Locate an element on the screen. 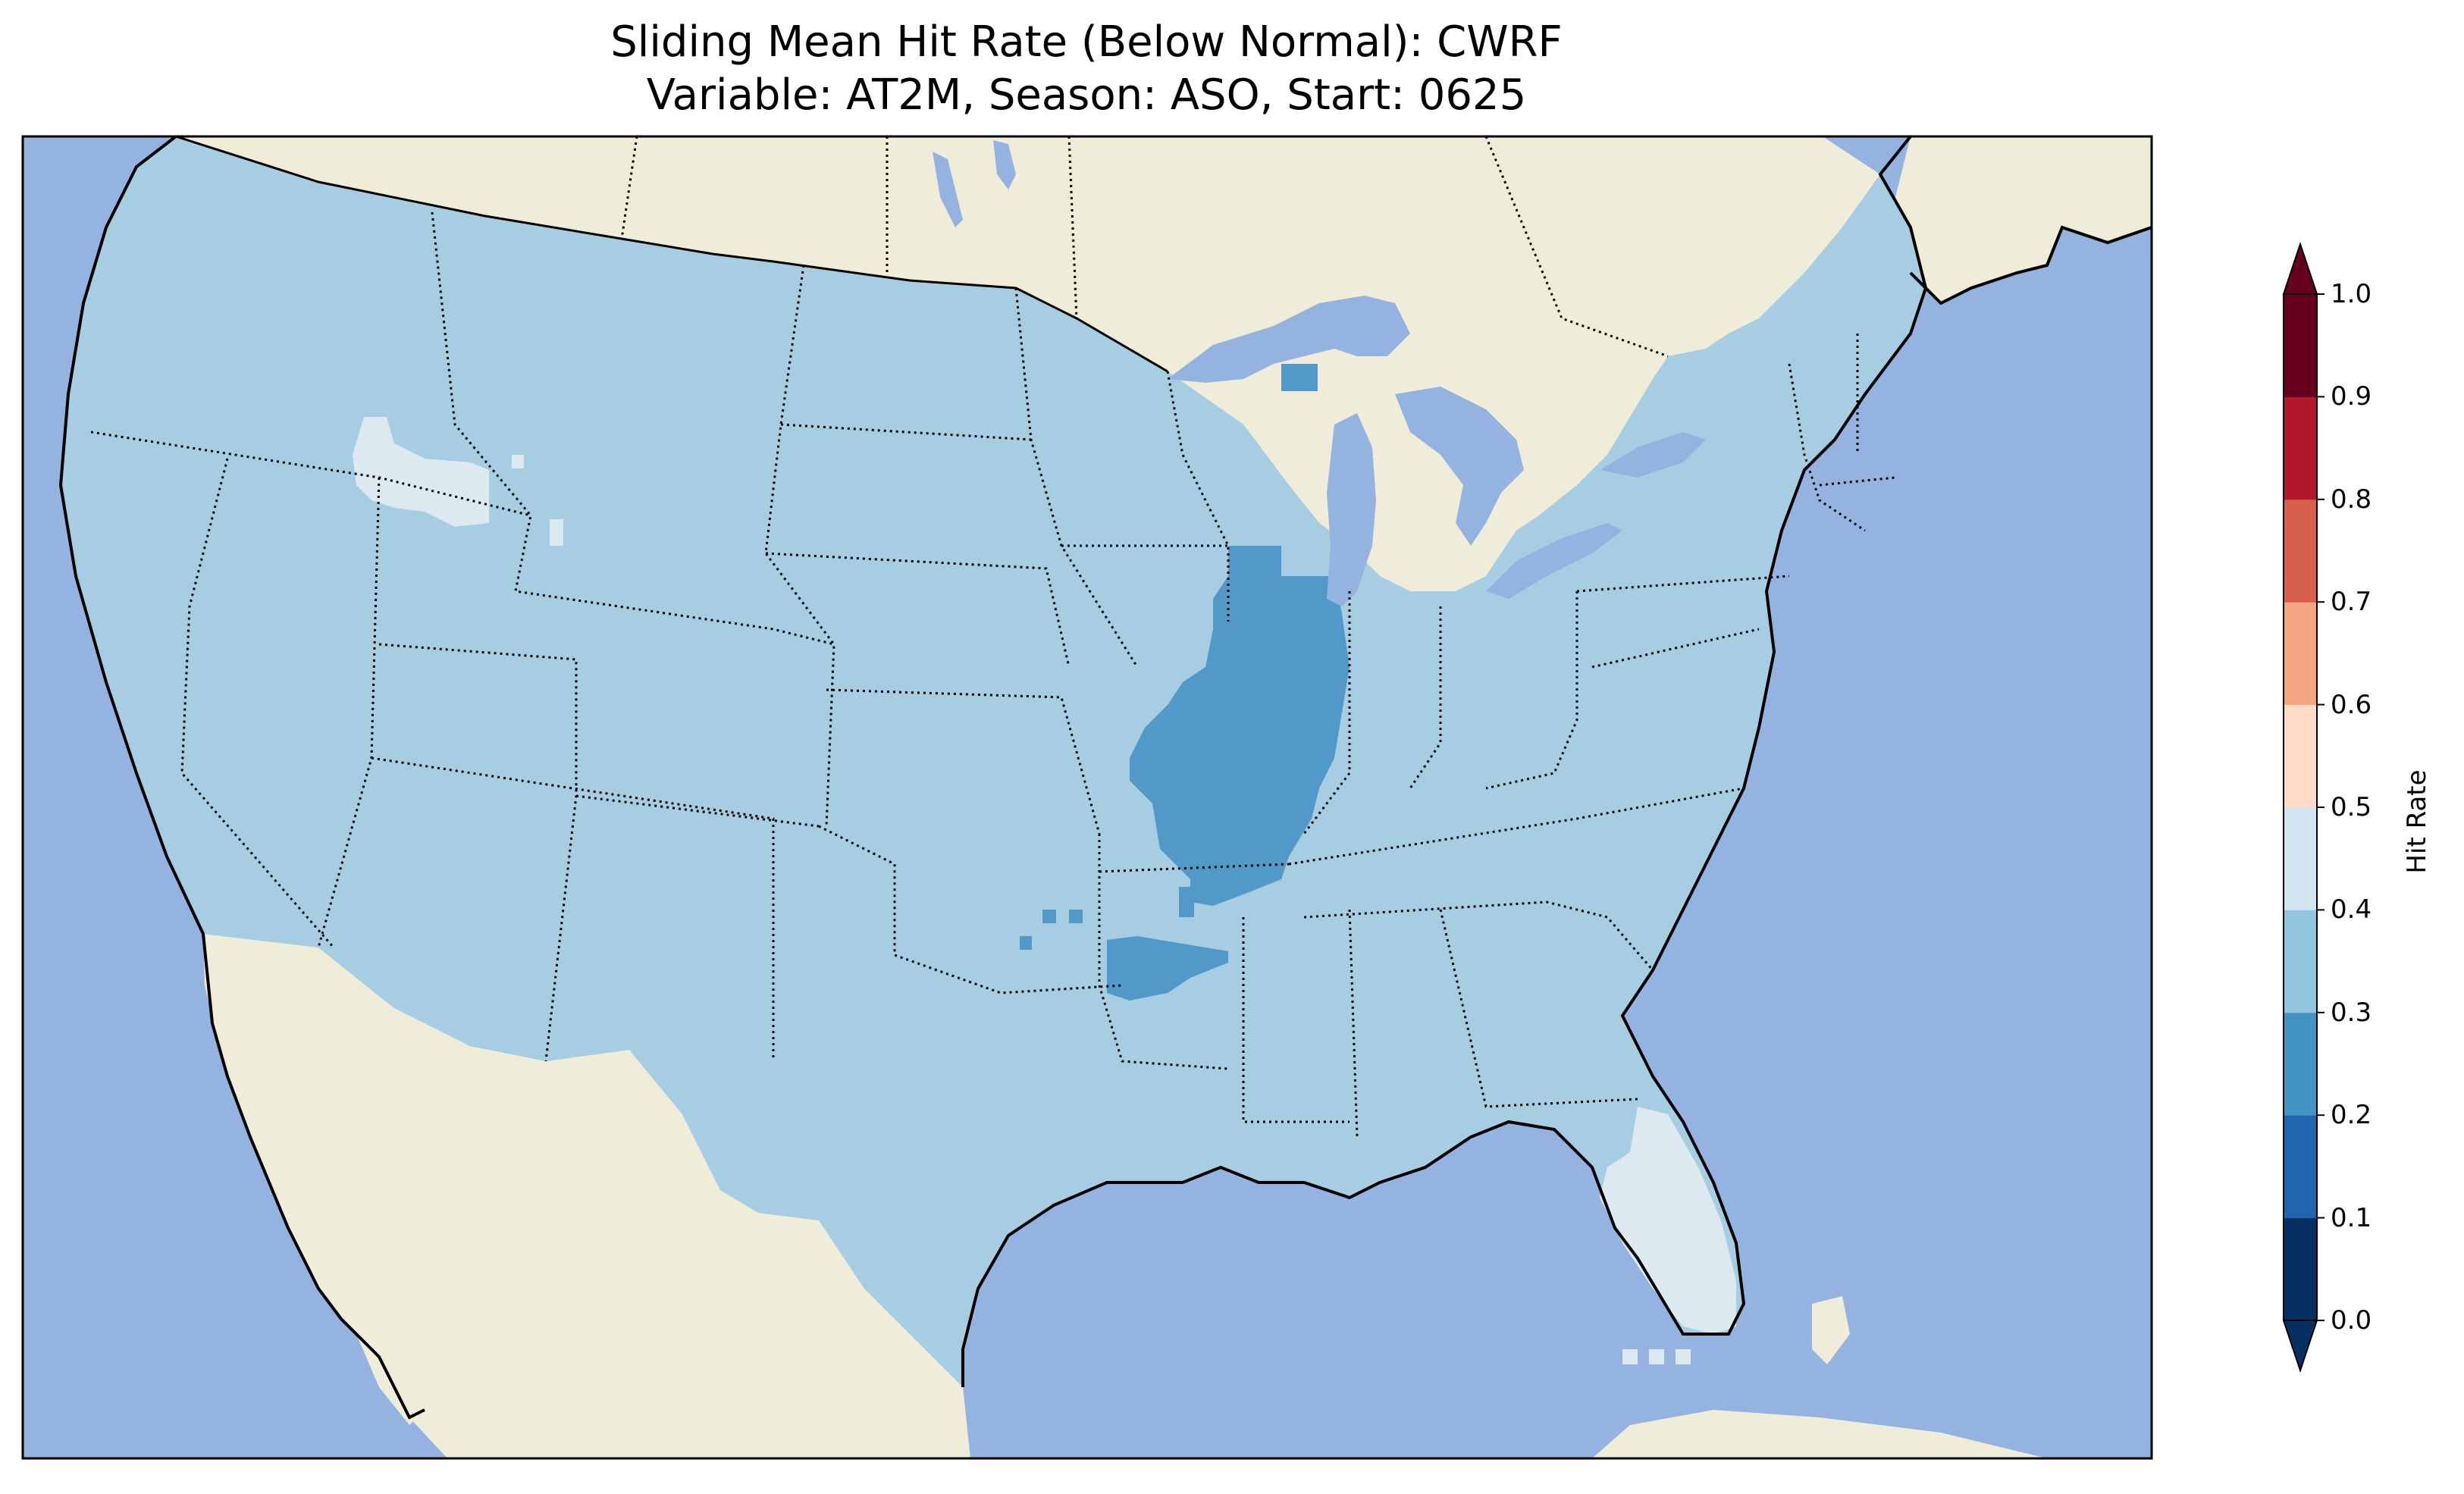  colorbar-tick-label: 0.0 is located at coordinates (2351, 1320).